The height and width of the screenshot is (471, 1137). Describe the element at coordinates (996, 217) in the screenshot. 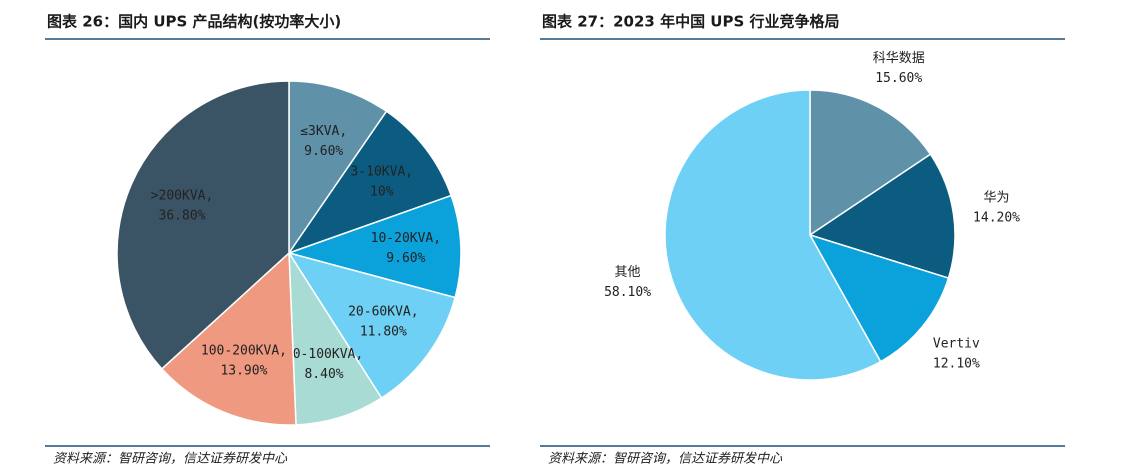

I see `value-label: 14.20%` at that location.